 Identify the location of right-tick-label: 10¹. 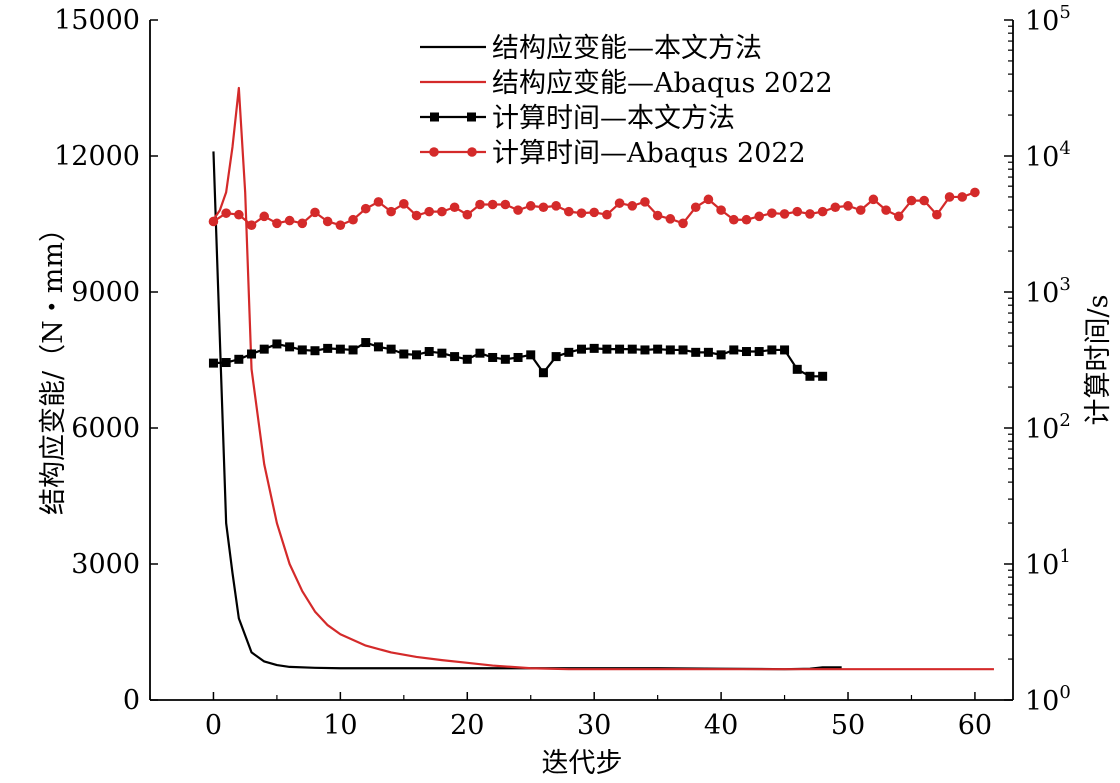
(1048, 563).